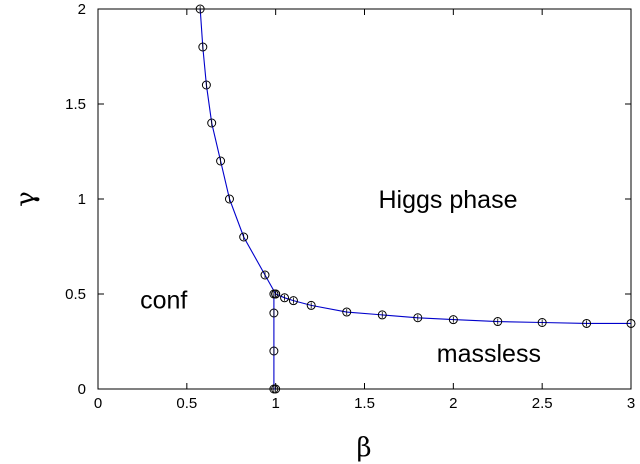 The height and width of the screenshot is (464, 640). Describe the element at coordinates (82, 9) in the screenshot. I see `y-tick-label: 2` at that location.